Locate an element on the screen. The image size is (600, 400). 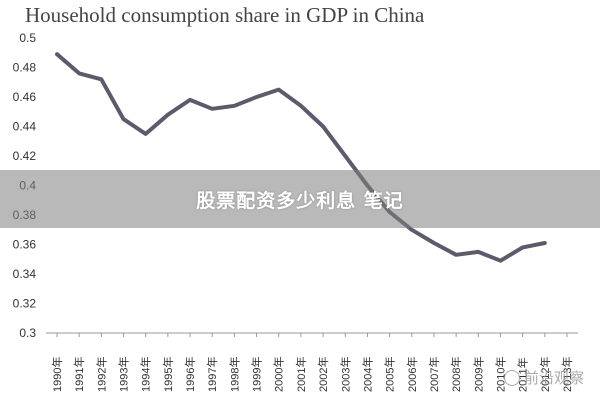
watermark: 前沿观察 is located at coordinates (543, 377).